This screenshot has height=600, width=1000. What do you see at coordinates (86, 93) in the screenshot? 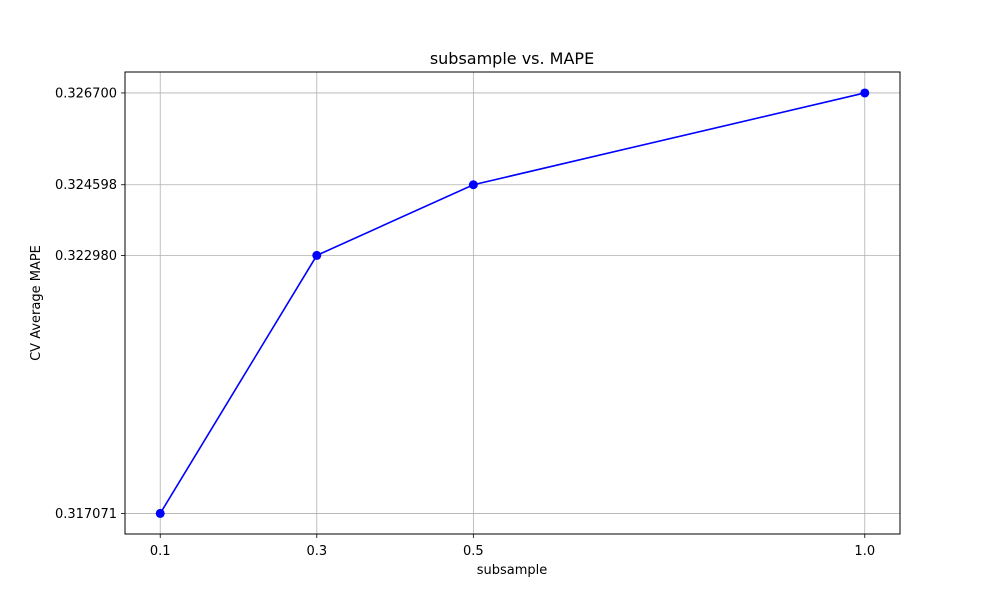
I see `y-tick-label: 0.326700` at bounding box center [86, 93].